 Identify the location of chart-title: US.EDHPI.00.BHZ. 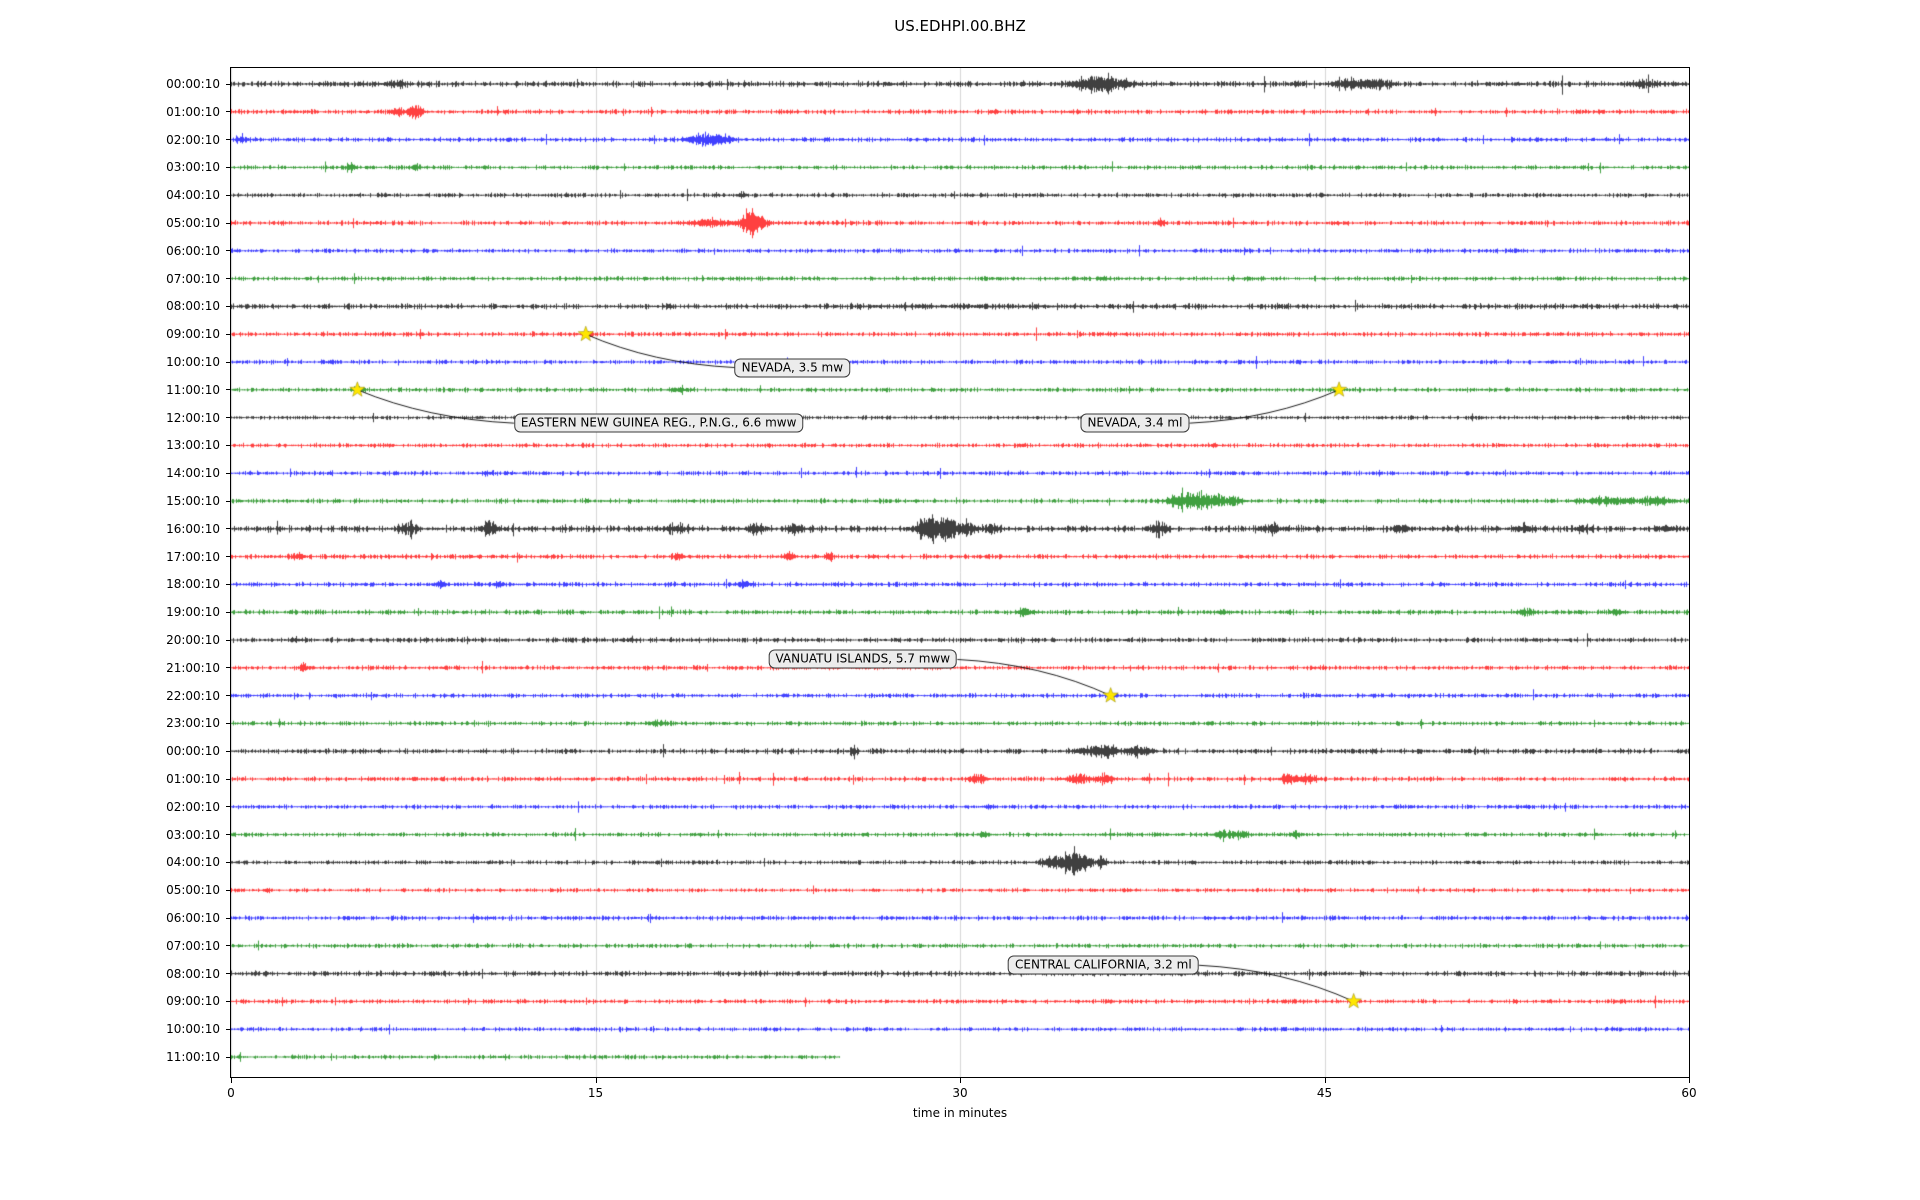
(960, 26).